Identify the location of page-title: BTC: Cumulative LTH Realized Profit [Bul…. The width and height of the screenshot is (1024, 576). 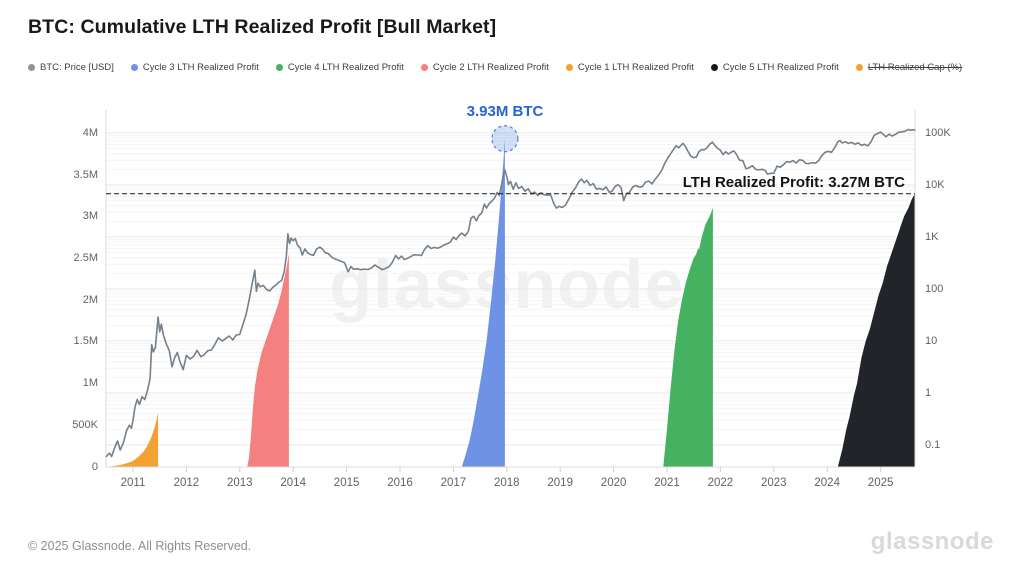
(262, 27).